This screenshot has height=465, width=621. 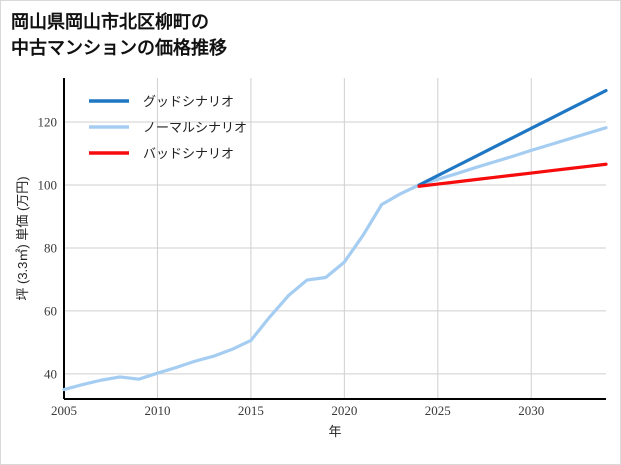 I want to click on chart-title: 岡山県岡山市北区柳町の 中古マンションの価格推移, so click(x=119, y=35).